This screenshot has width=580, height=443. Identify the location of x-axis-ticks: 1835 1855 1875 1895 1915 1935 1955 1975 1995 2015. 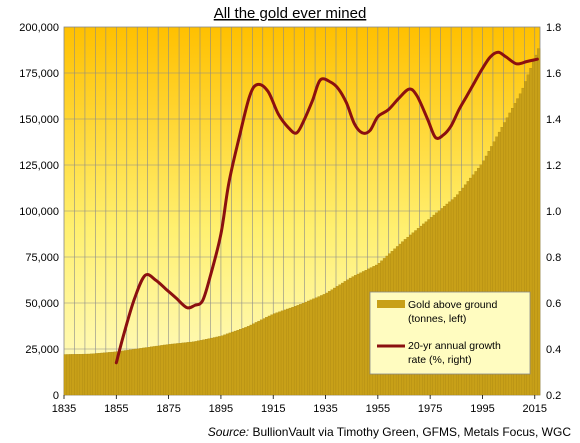
(299, 405).